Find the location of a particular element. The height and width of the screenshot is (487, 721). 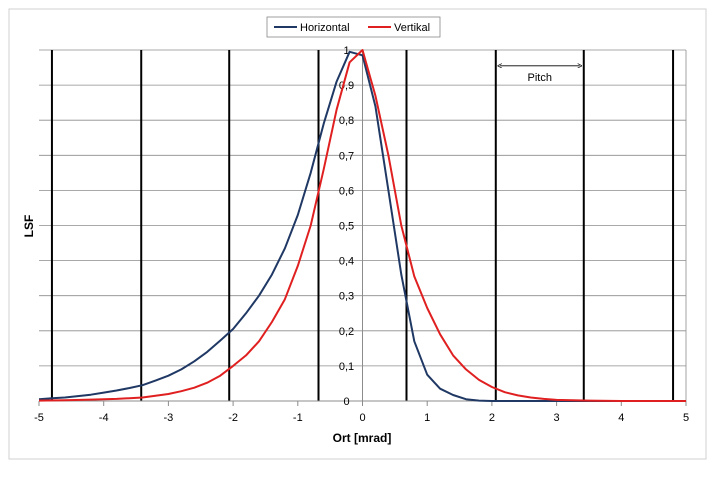

y-tick-label: 0,6 is located at coordinates (346, 191).